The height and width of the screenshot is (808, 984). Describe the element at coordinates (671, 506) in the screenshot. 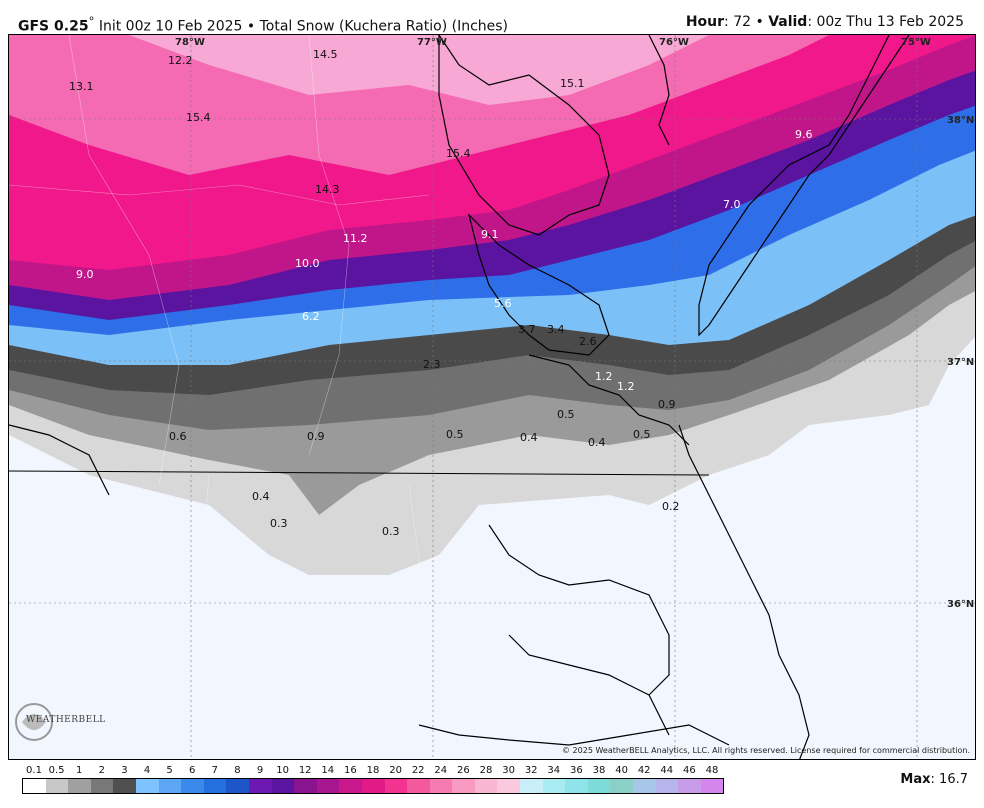

I see `value-label: 0.2` at that location.